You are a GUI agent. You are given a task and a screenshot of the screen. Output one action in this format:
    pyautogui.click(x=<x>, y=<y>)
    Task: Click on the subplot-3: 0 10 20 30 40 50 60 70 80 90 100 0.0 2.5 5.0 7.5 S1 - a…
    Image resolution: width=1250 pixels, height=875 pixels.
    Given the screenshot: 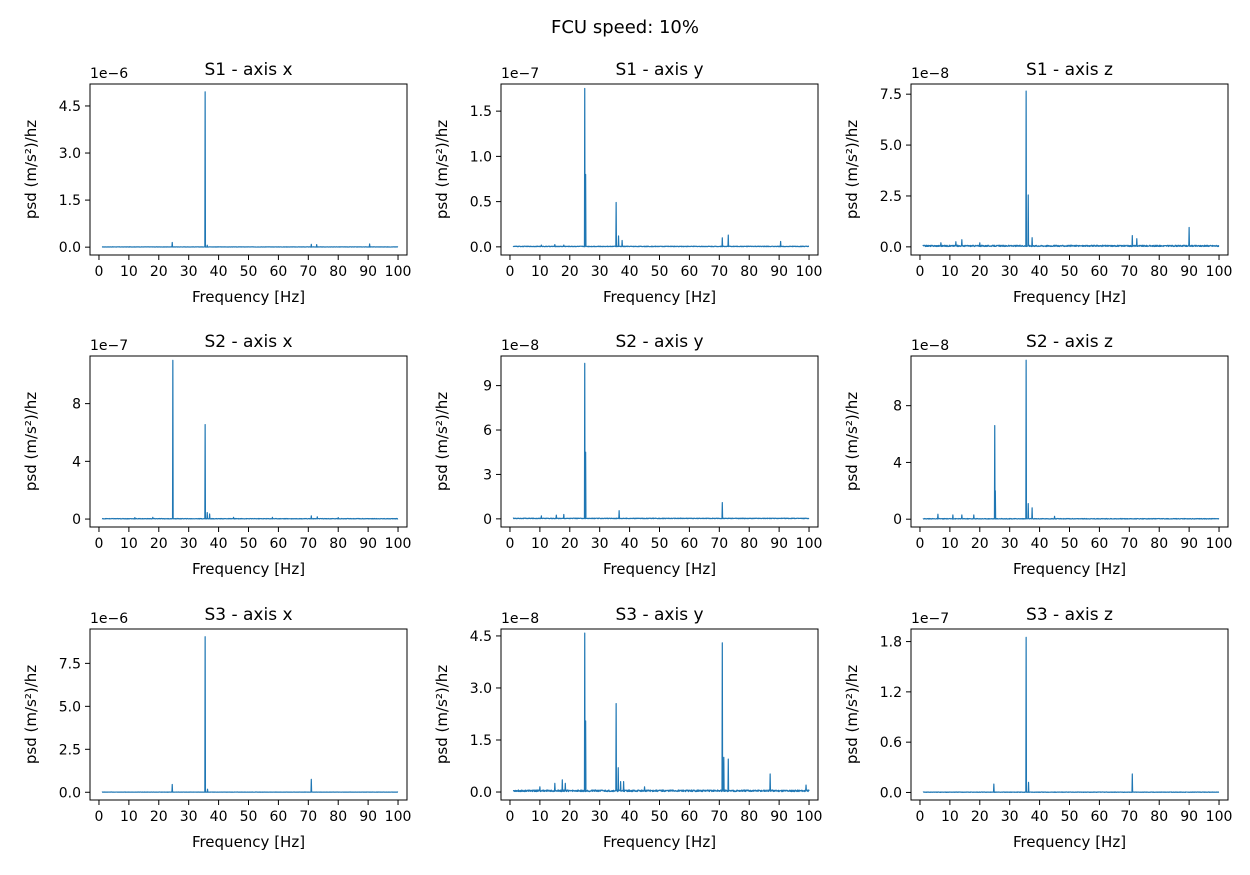 What is the action you would take?
    pyautogui.click(x=1037, y=183)
    